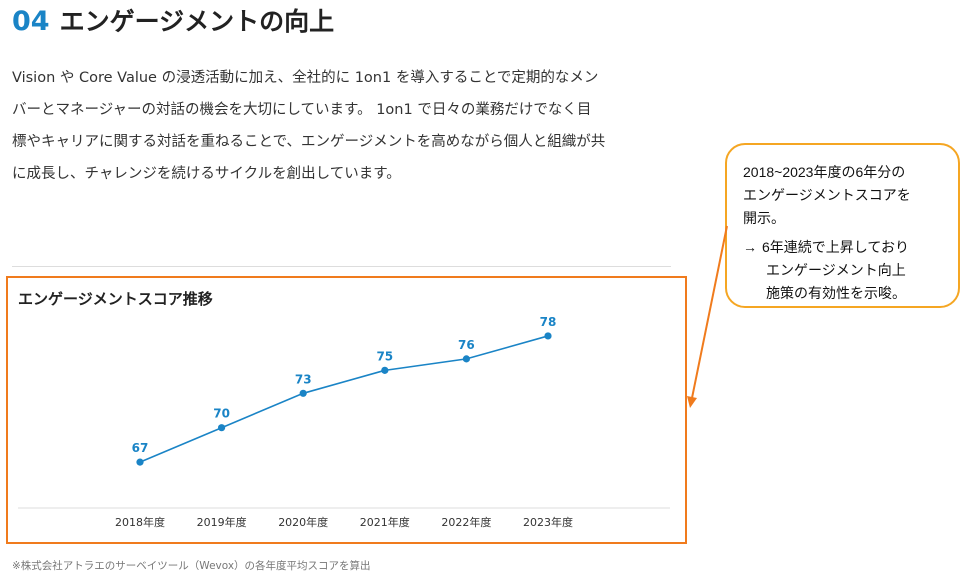 The width and height of the screenshot is (971, 579). What do you see at coordinates (140, 448) in the screenshot?
I see `data-label: 67` at bounding box center [140, 448].